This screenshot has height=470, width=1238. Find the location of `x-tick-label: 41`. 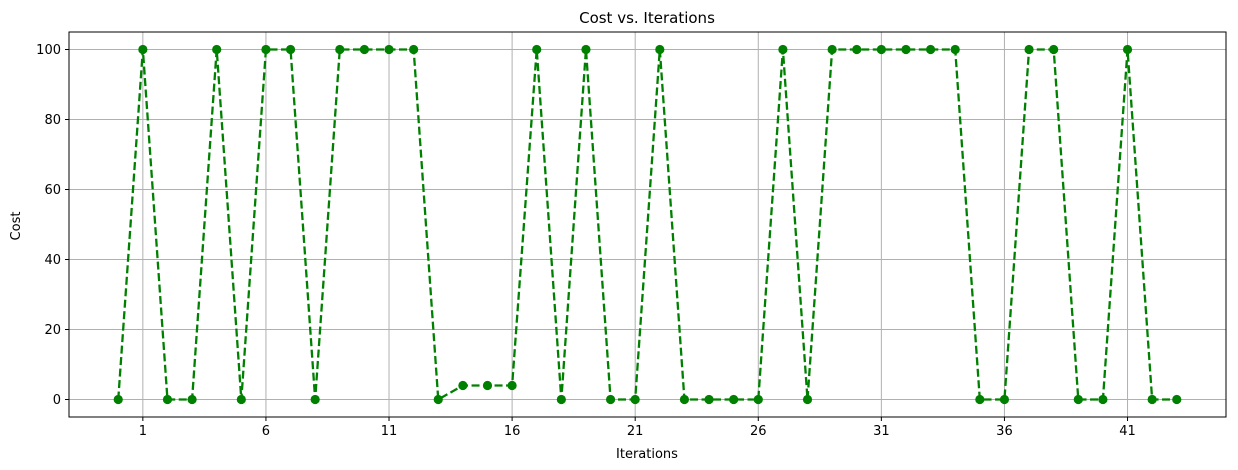

x-tick-label: 41 is located at coordinates (1127, 431).